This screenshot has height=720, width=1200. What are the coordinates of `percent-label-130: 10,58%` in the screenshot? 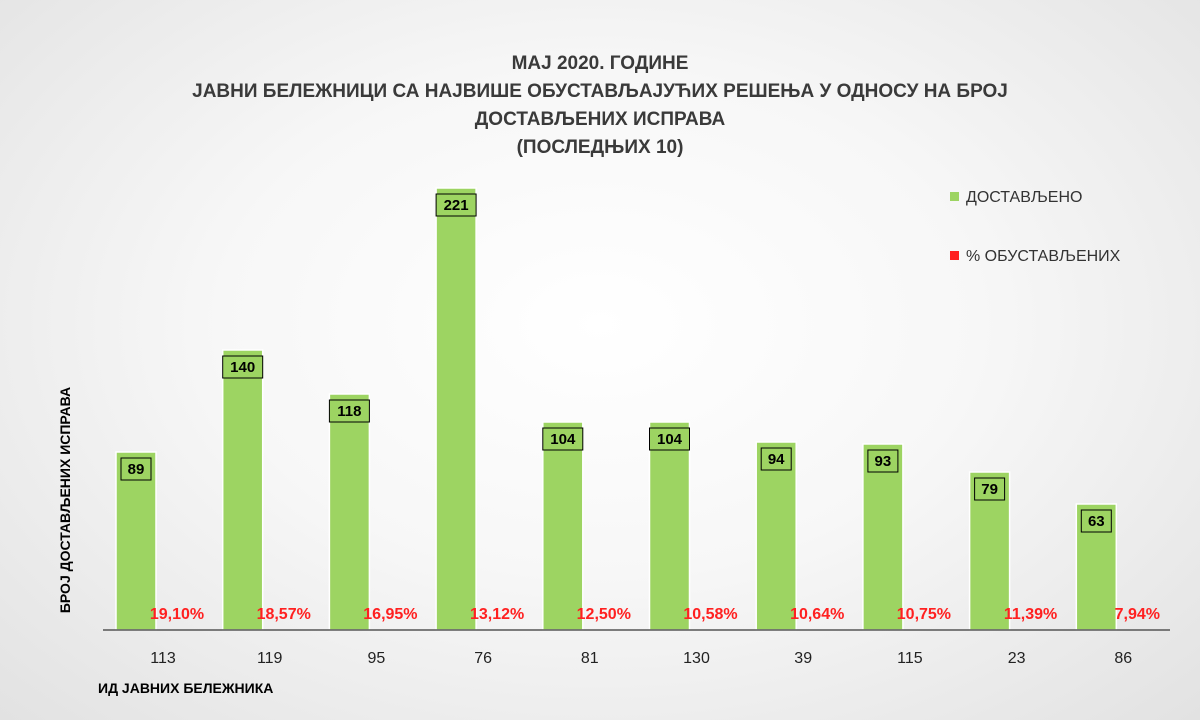 It's located at (710, 614).